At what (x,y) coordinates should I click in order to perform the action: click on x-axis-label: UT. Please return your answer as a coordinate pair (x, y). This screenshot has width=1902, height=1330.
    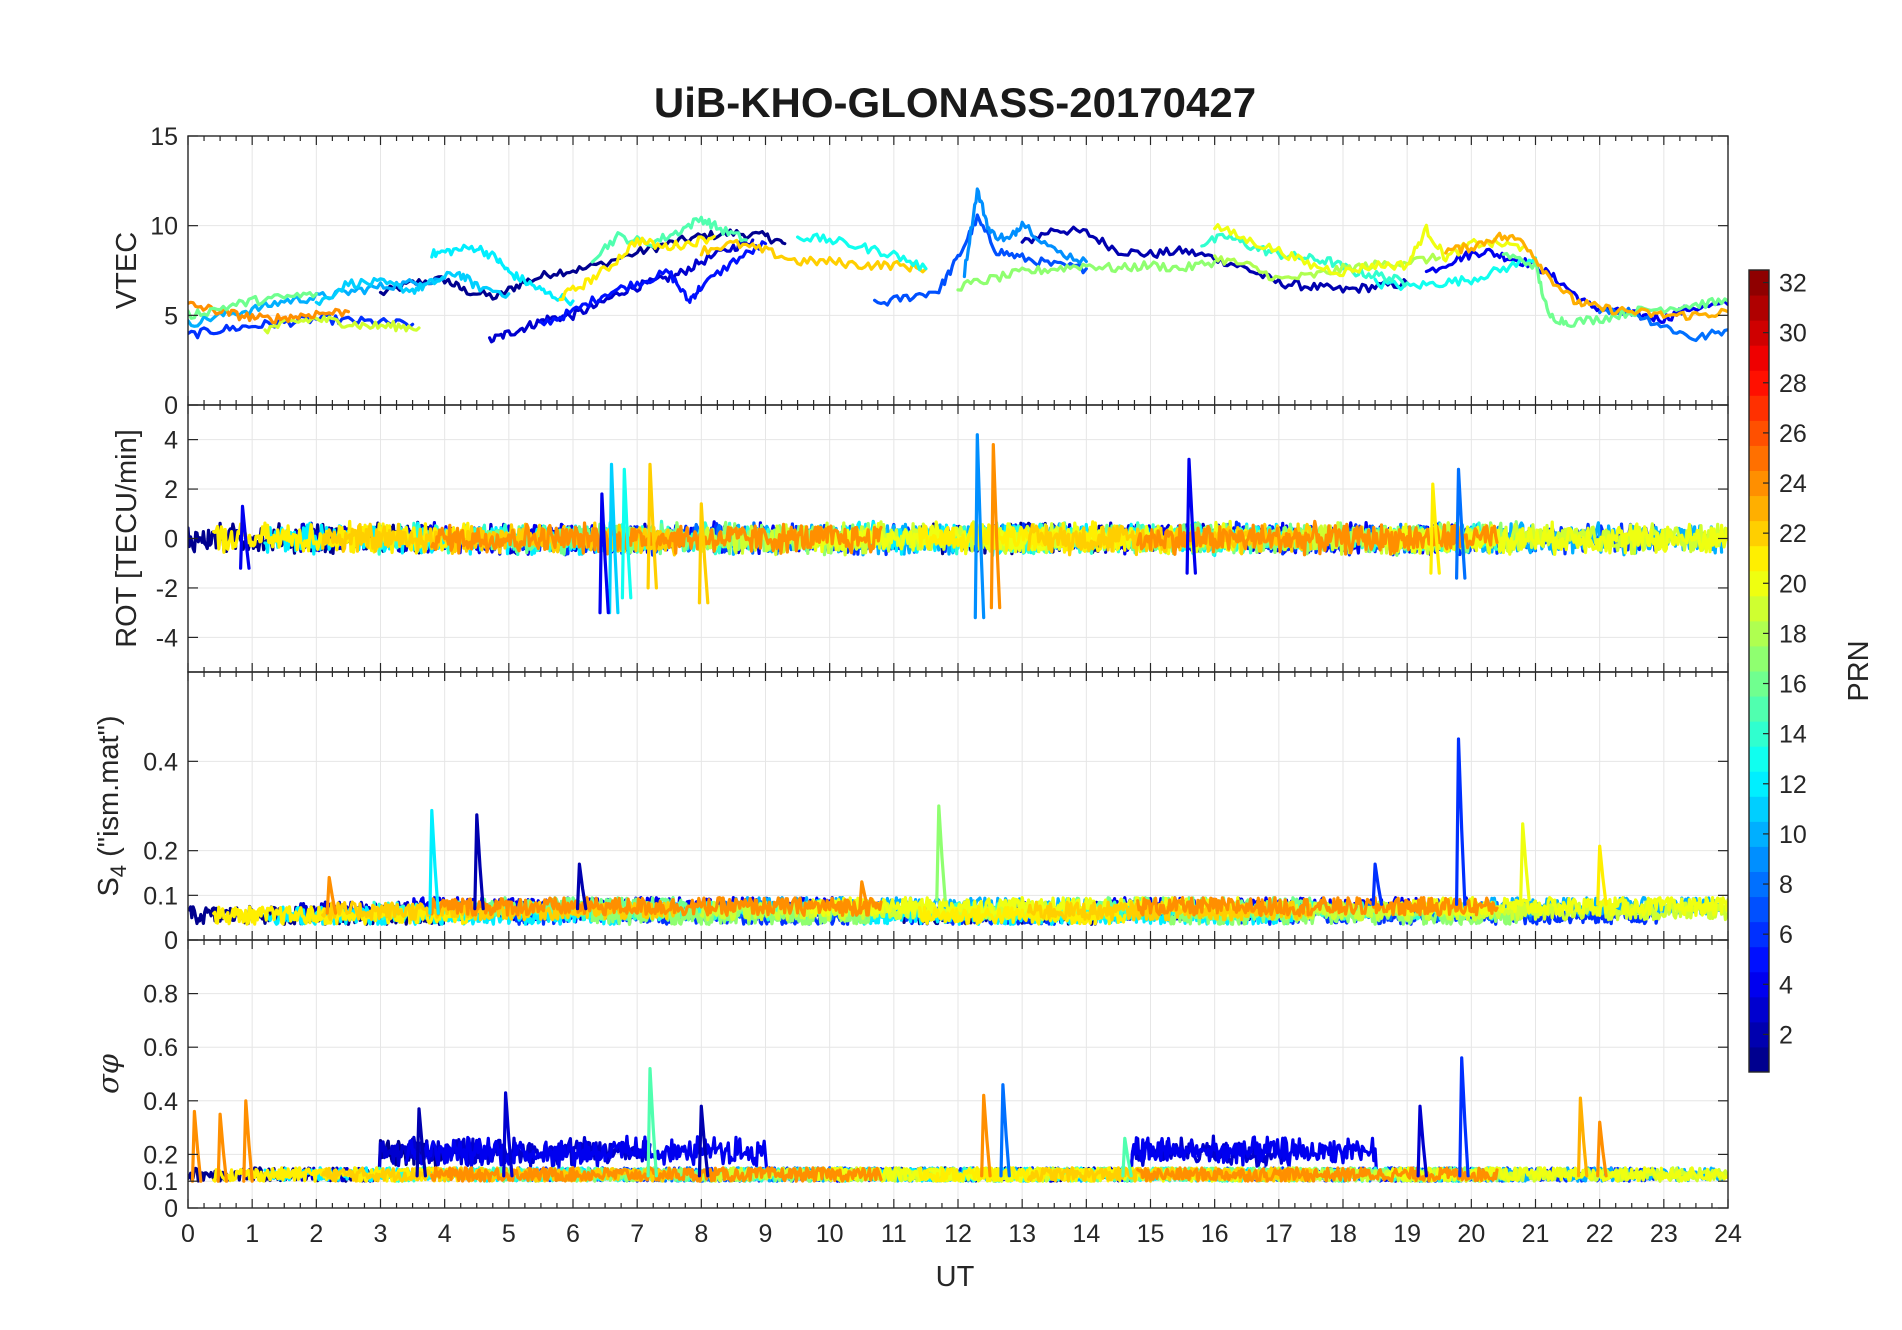
    Looking at the image, I should click on (955, 1277).